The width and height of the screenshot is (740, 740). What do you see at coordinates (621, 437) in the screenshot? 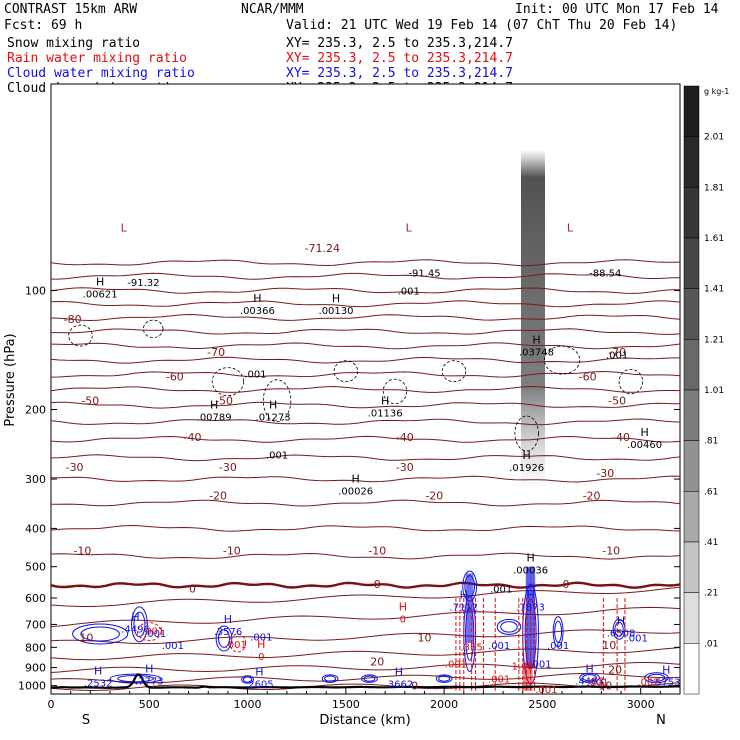
I see `temperature-label: -40` at bounding box center [621, 437].